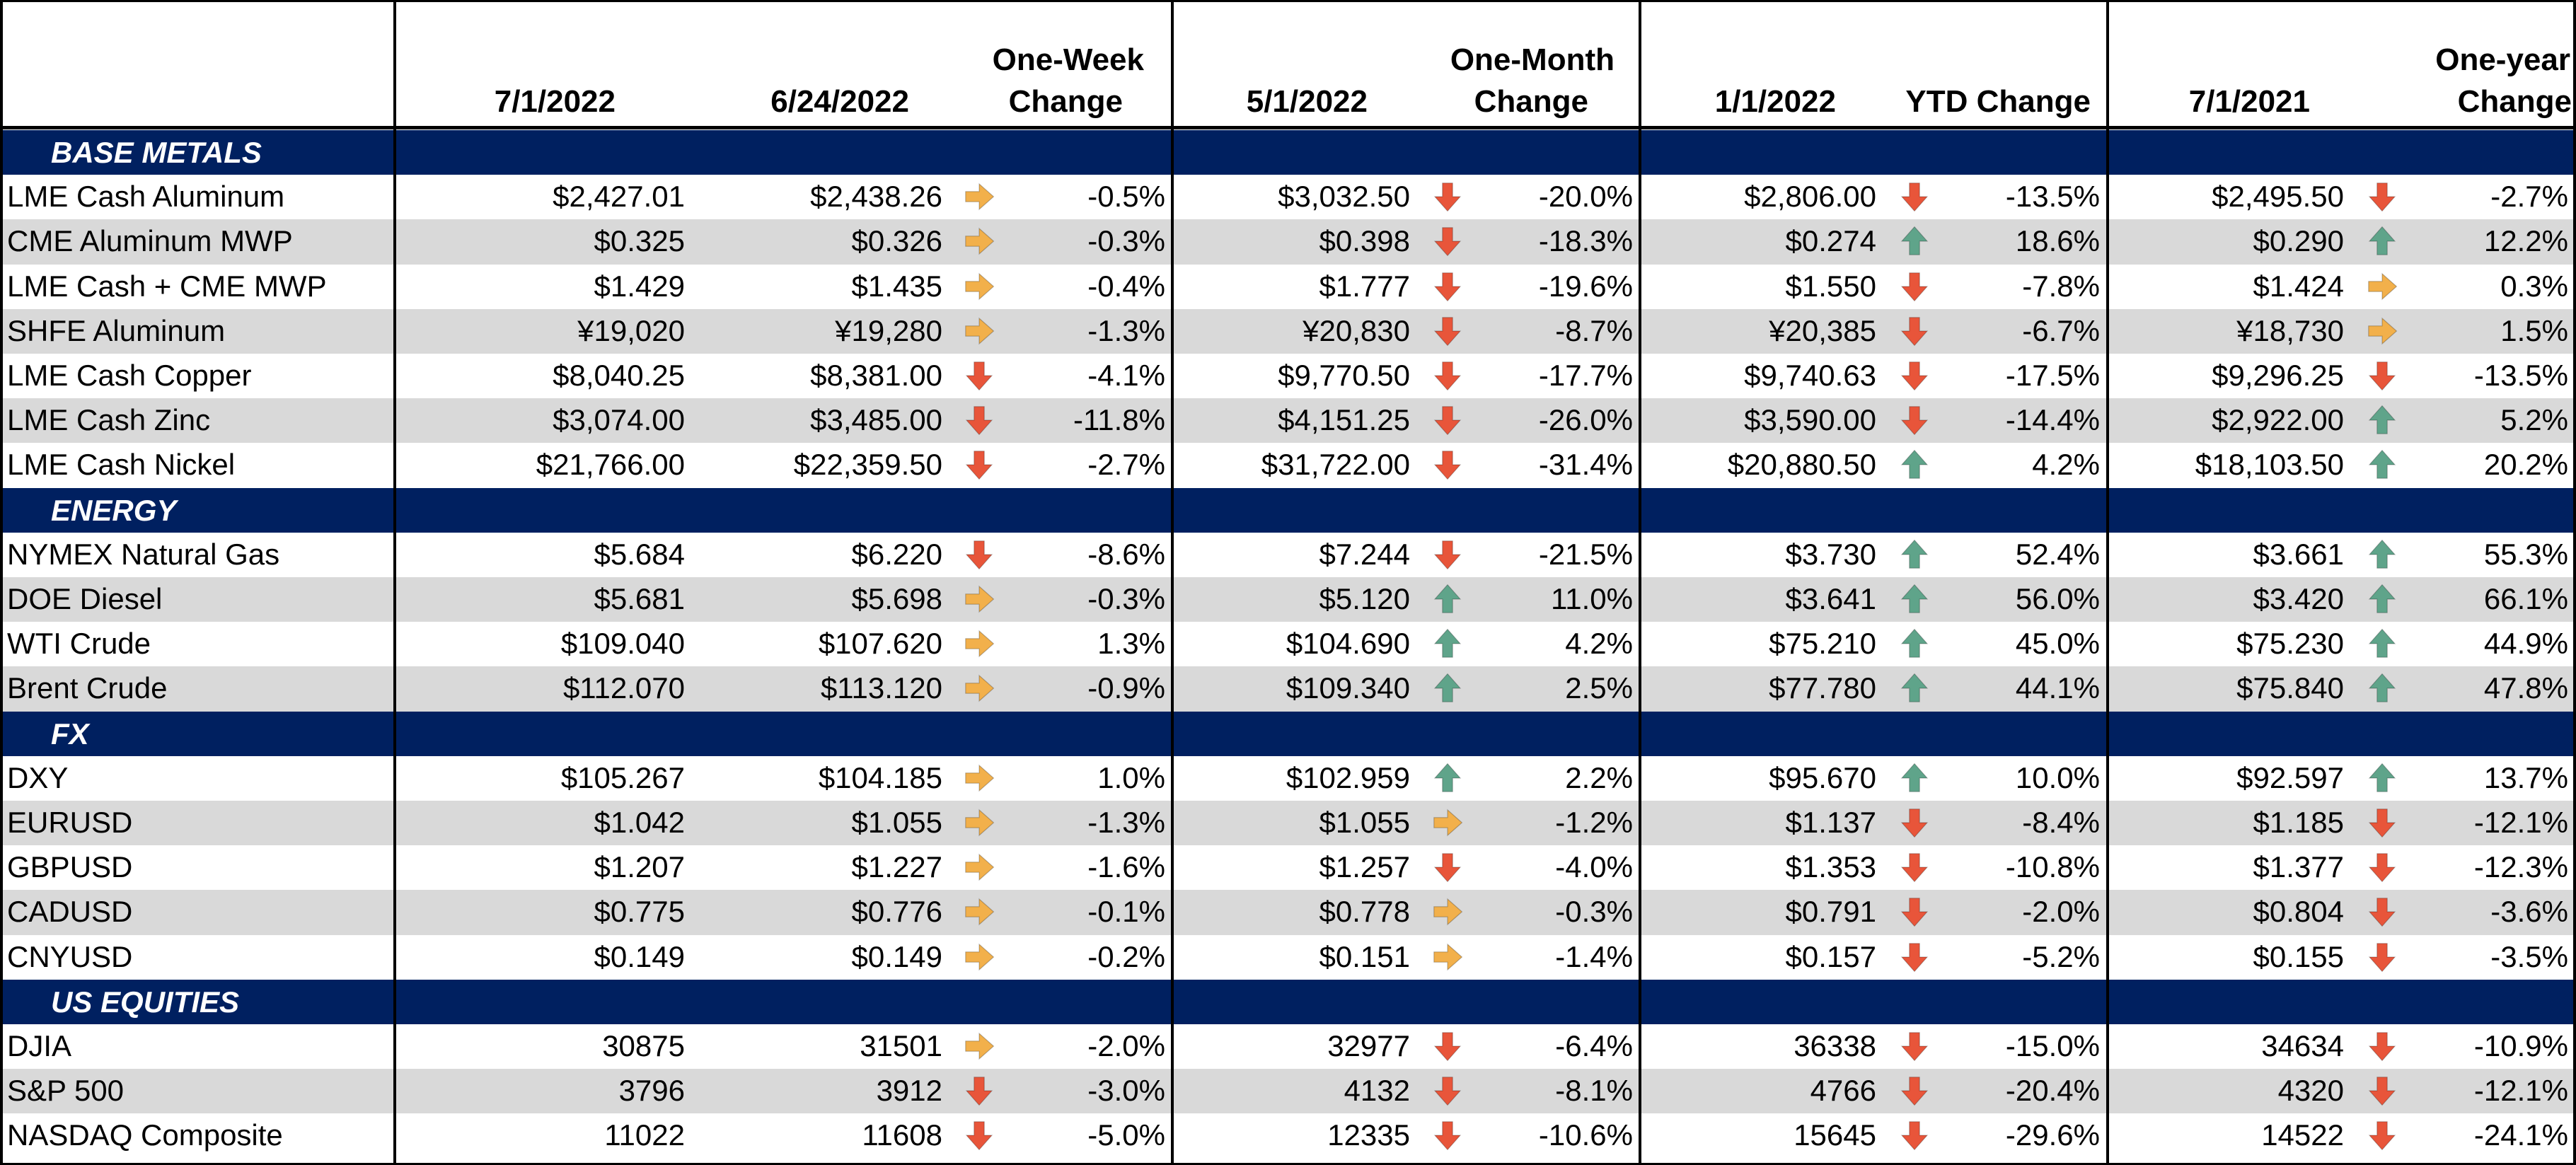 The height and width of the screenshot is (1165, 2576). What do you see at coordinates (1594, 912) in the screenshot?
I see `change-one-month: -0.3%` at bounding box center [1594, 912].